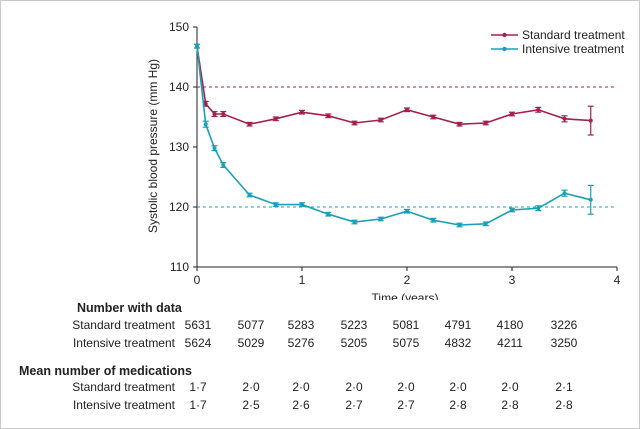 This screenshot has width=640, height=429. Describe the element at coordinates (617, 280) in the screenshot. I see `x-tick-label: 4` at that location.